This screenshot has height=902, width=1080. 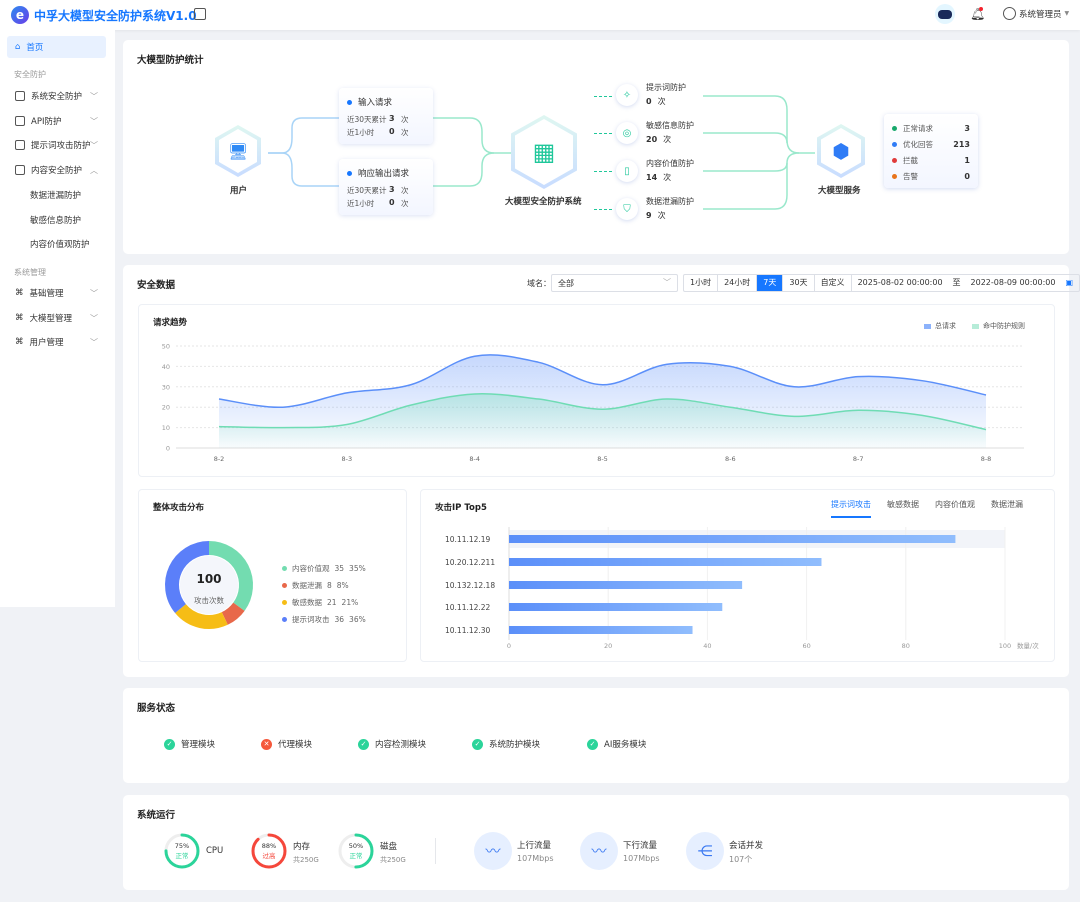 I want to click on service-label: AI服务模块, so click(x=625, y=745).